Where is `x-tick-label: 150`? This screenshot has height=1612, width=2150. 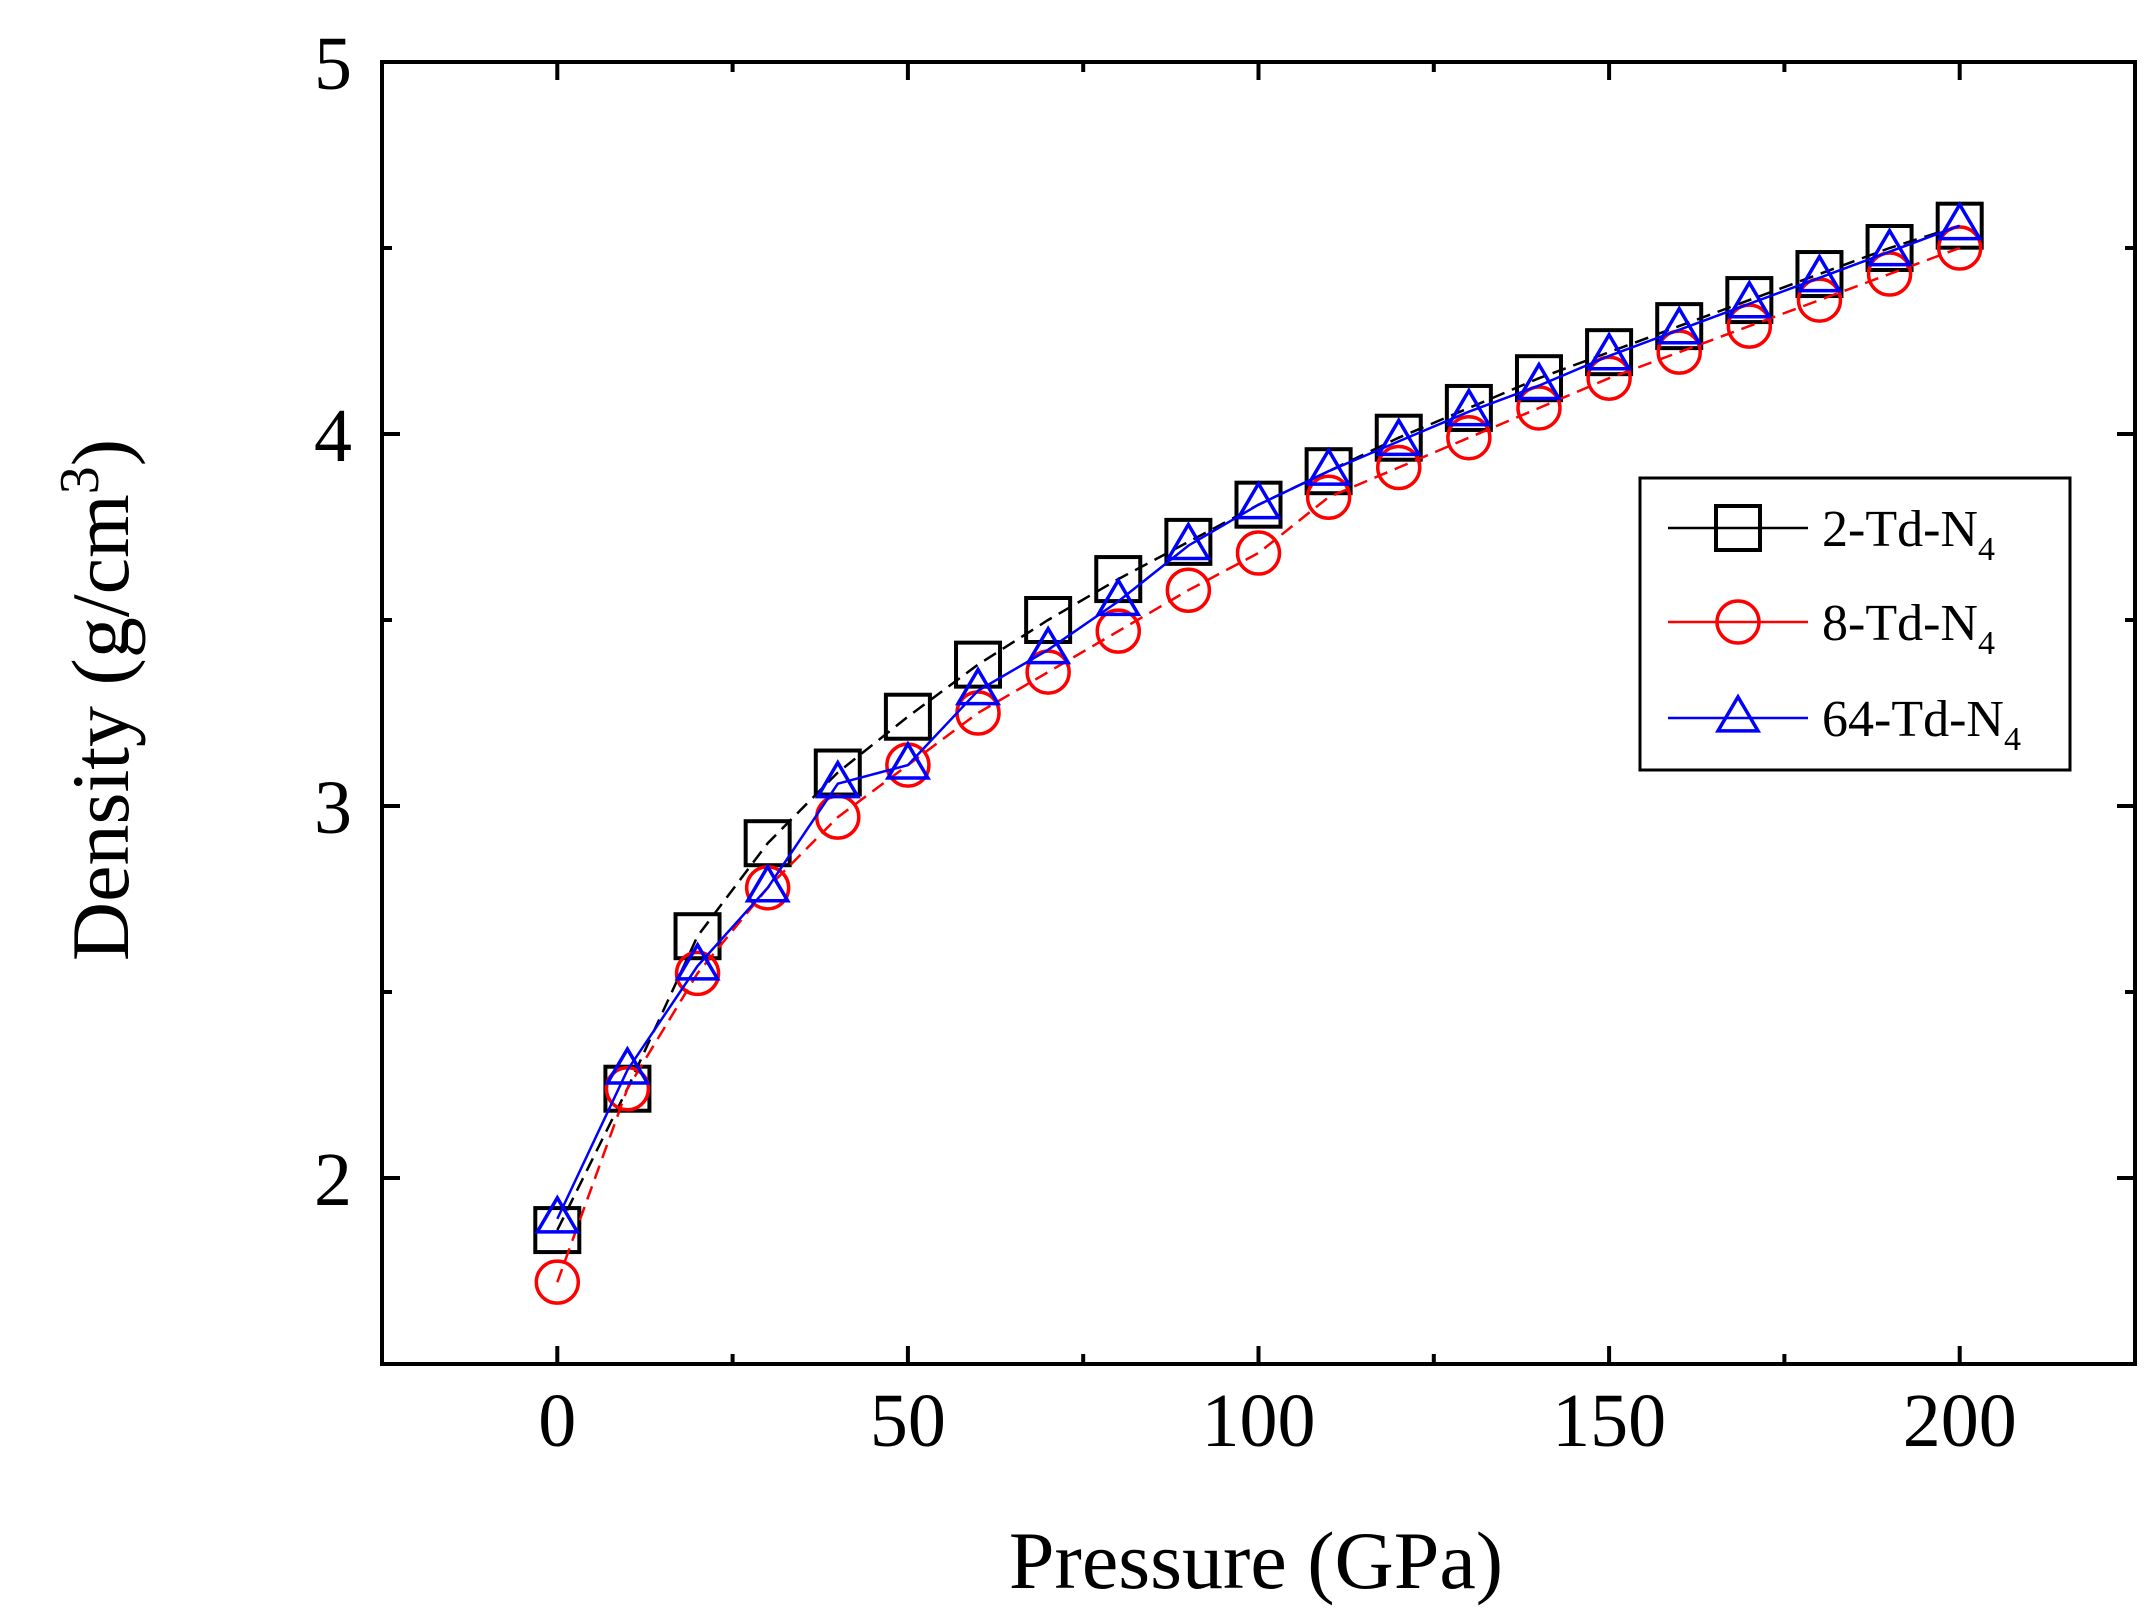 x-tick-label: 150 is located at coordinates (1609, 1421).